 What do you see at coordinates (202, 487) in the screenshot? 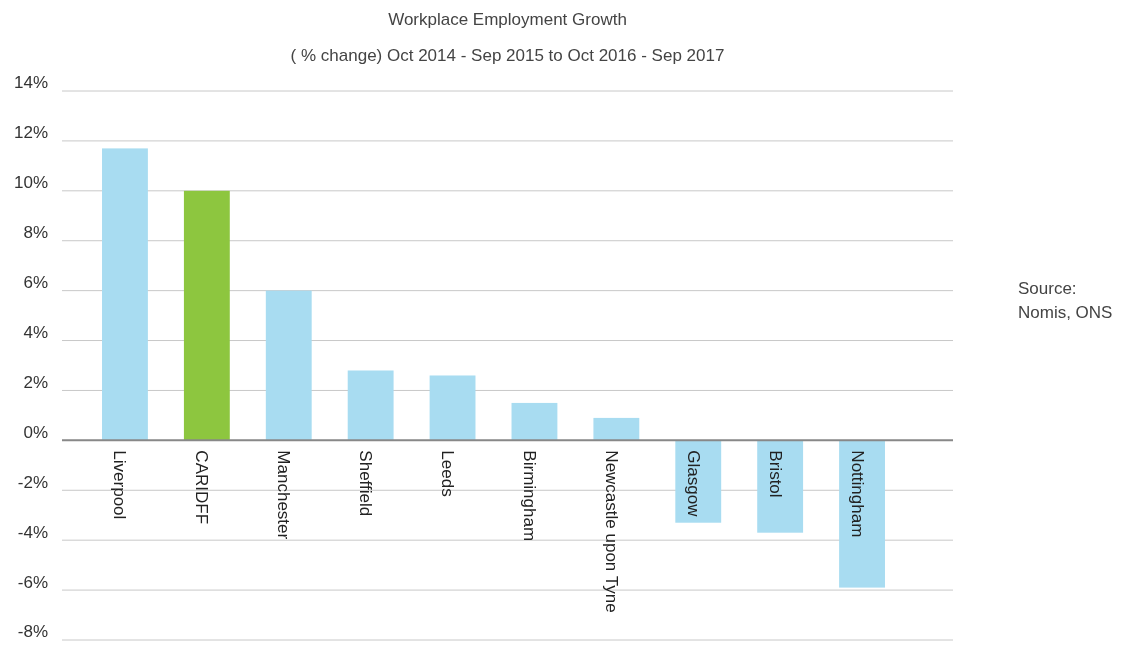
I see `x-tick-label: CARIDFF` at bounding box center [202, 487].